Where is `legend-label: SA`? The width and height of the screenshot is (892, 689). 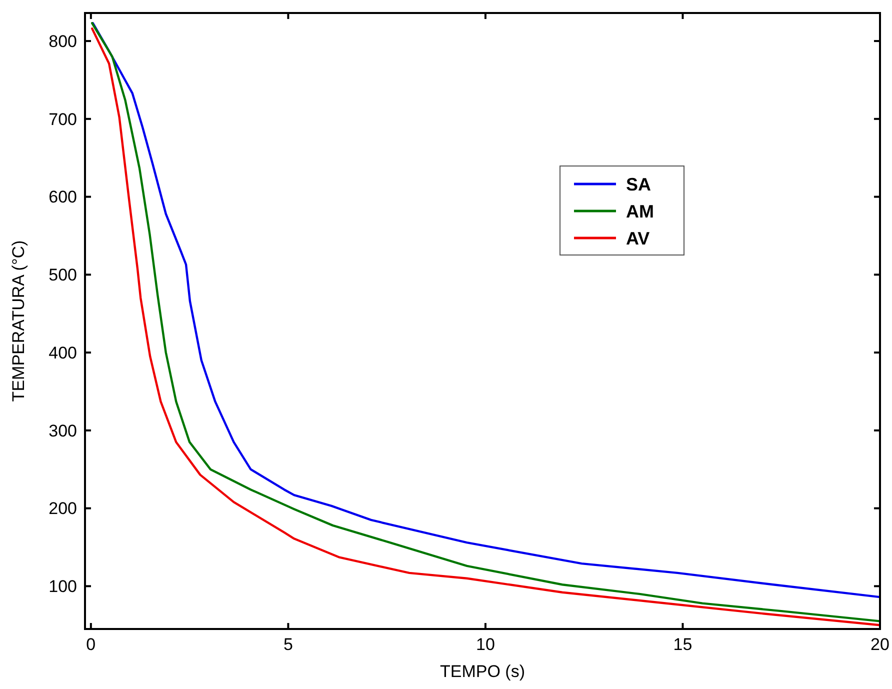
legend-label: SA is located at coordinates (639, 184).